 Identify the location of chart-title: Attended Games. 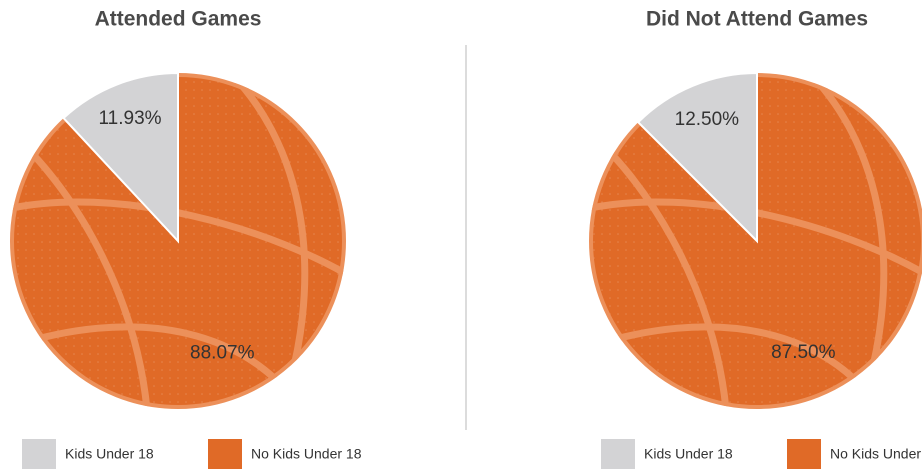
(178, 19).